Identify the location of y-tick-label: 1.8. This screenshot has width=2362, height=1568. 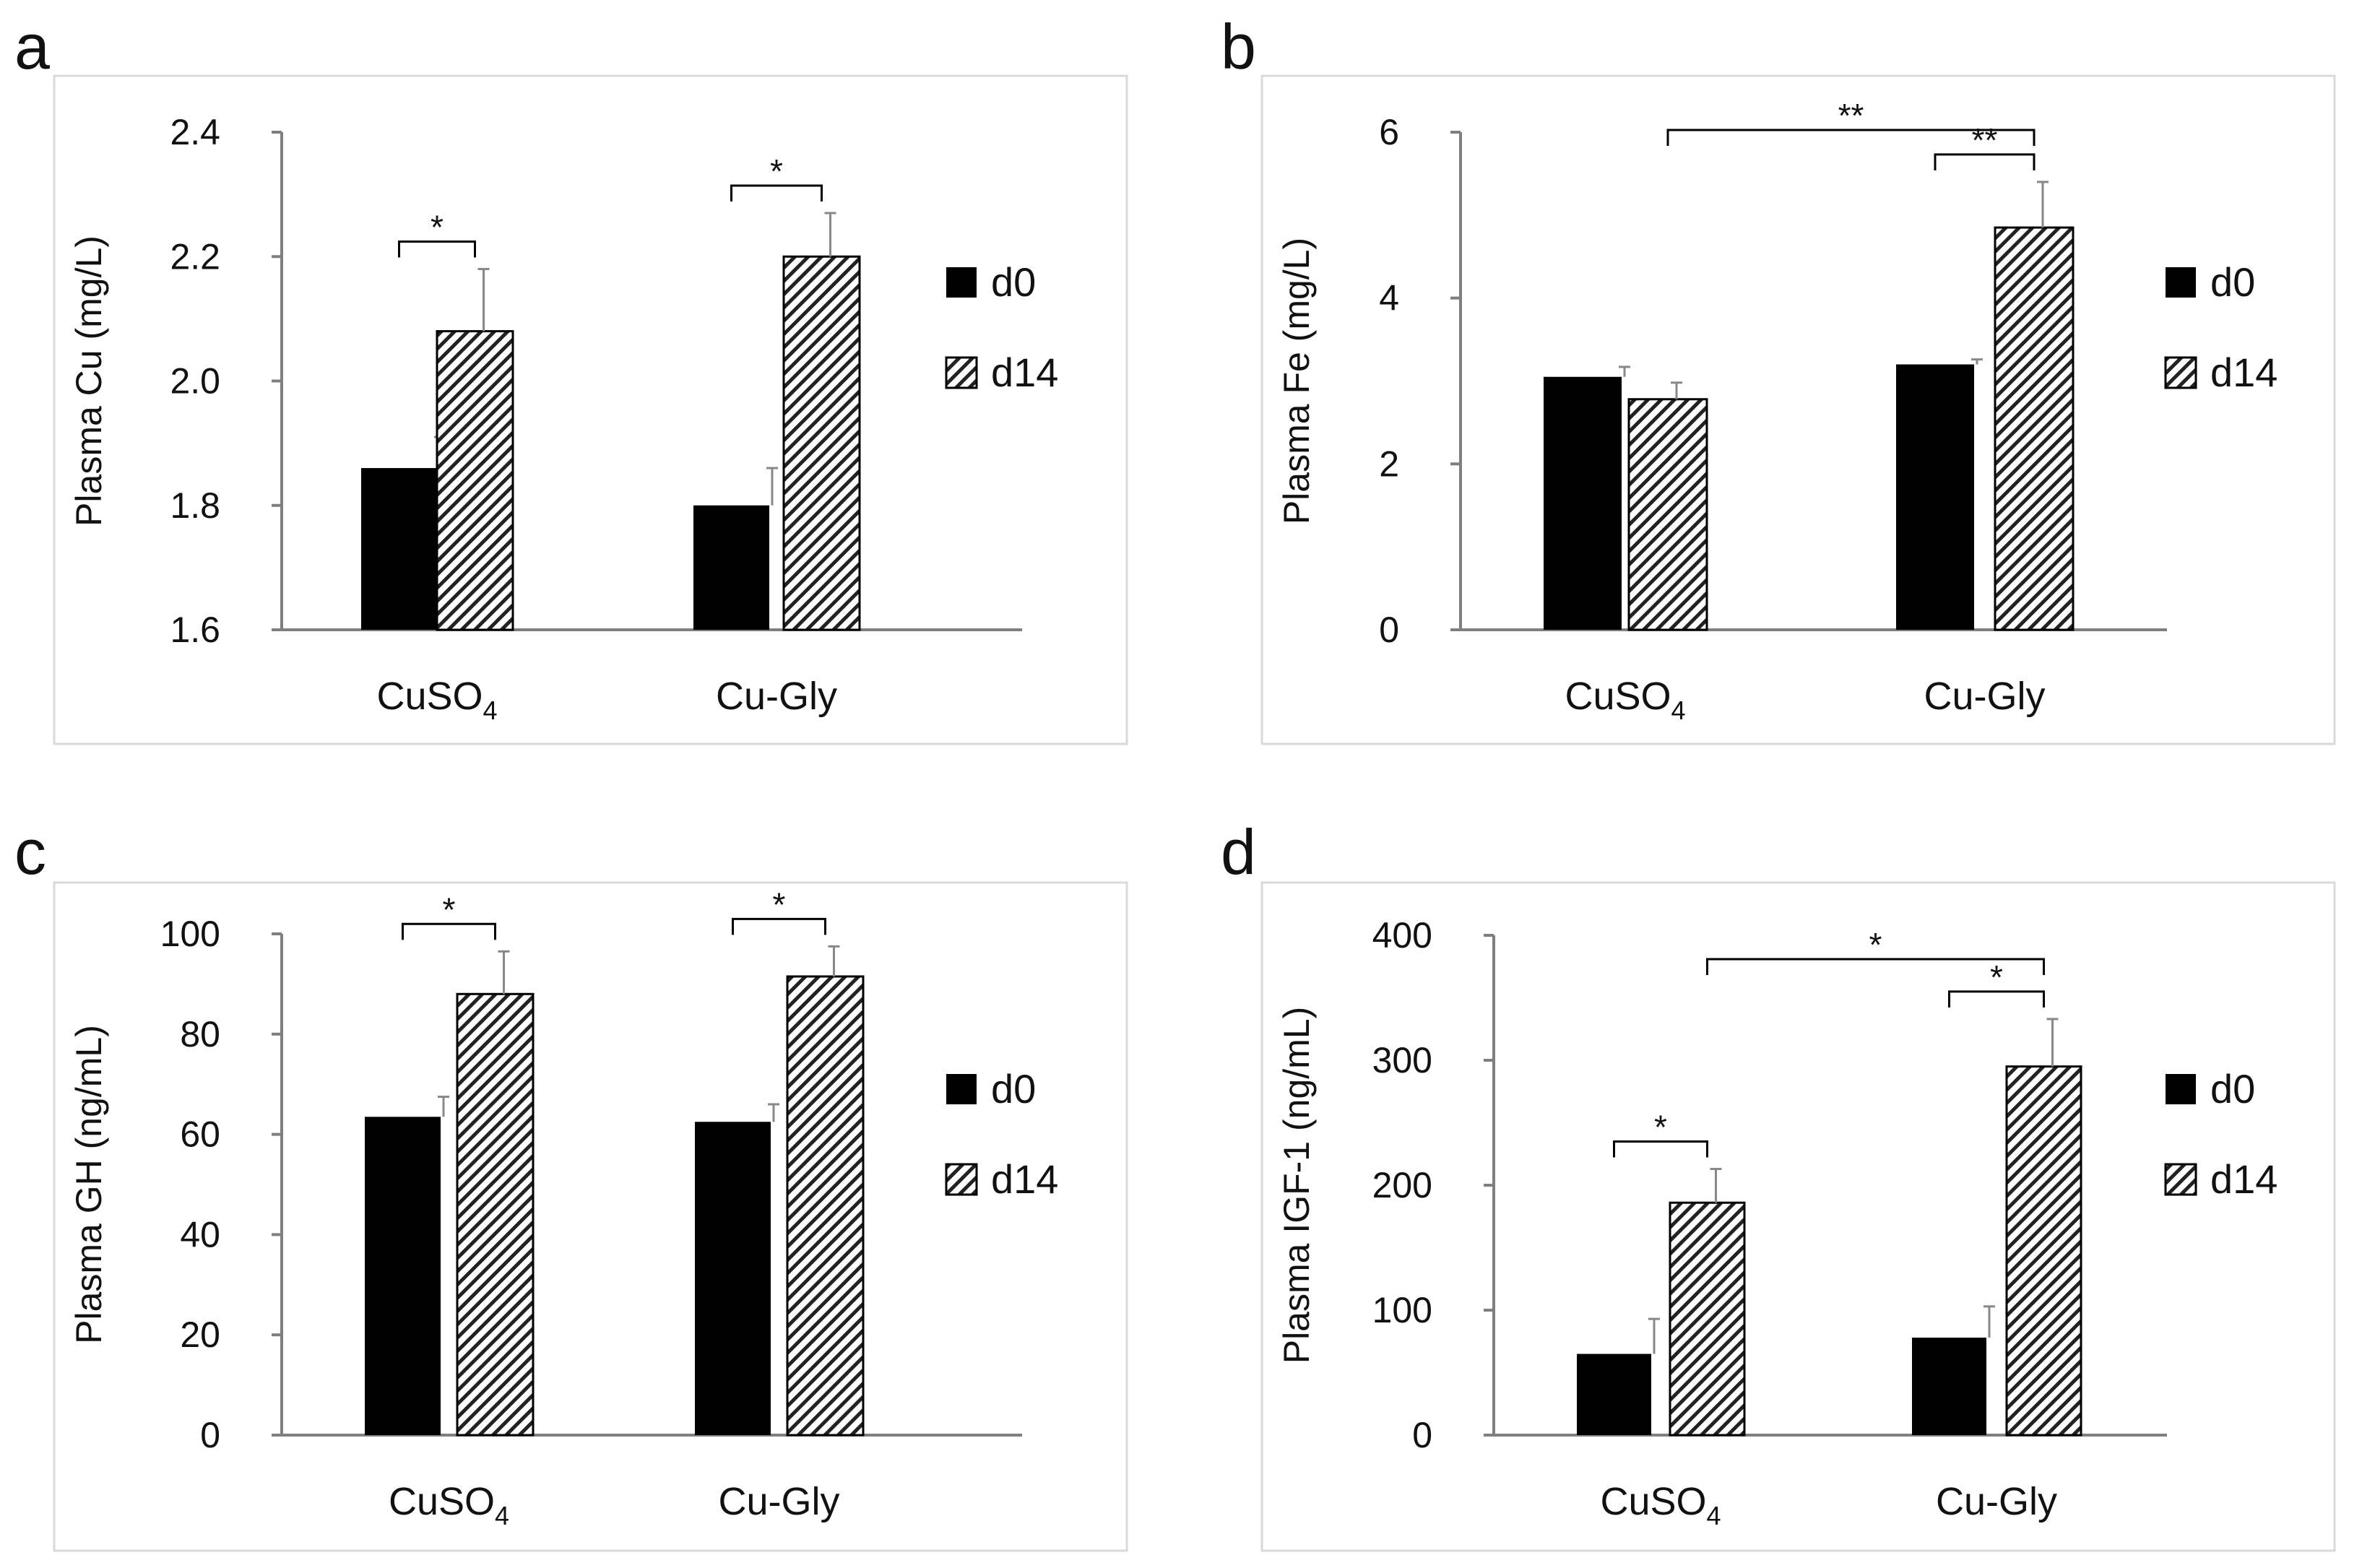
(195, 505).